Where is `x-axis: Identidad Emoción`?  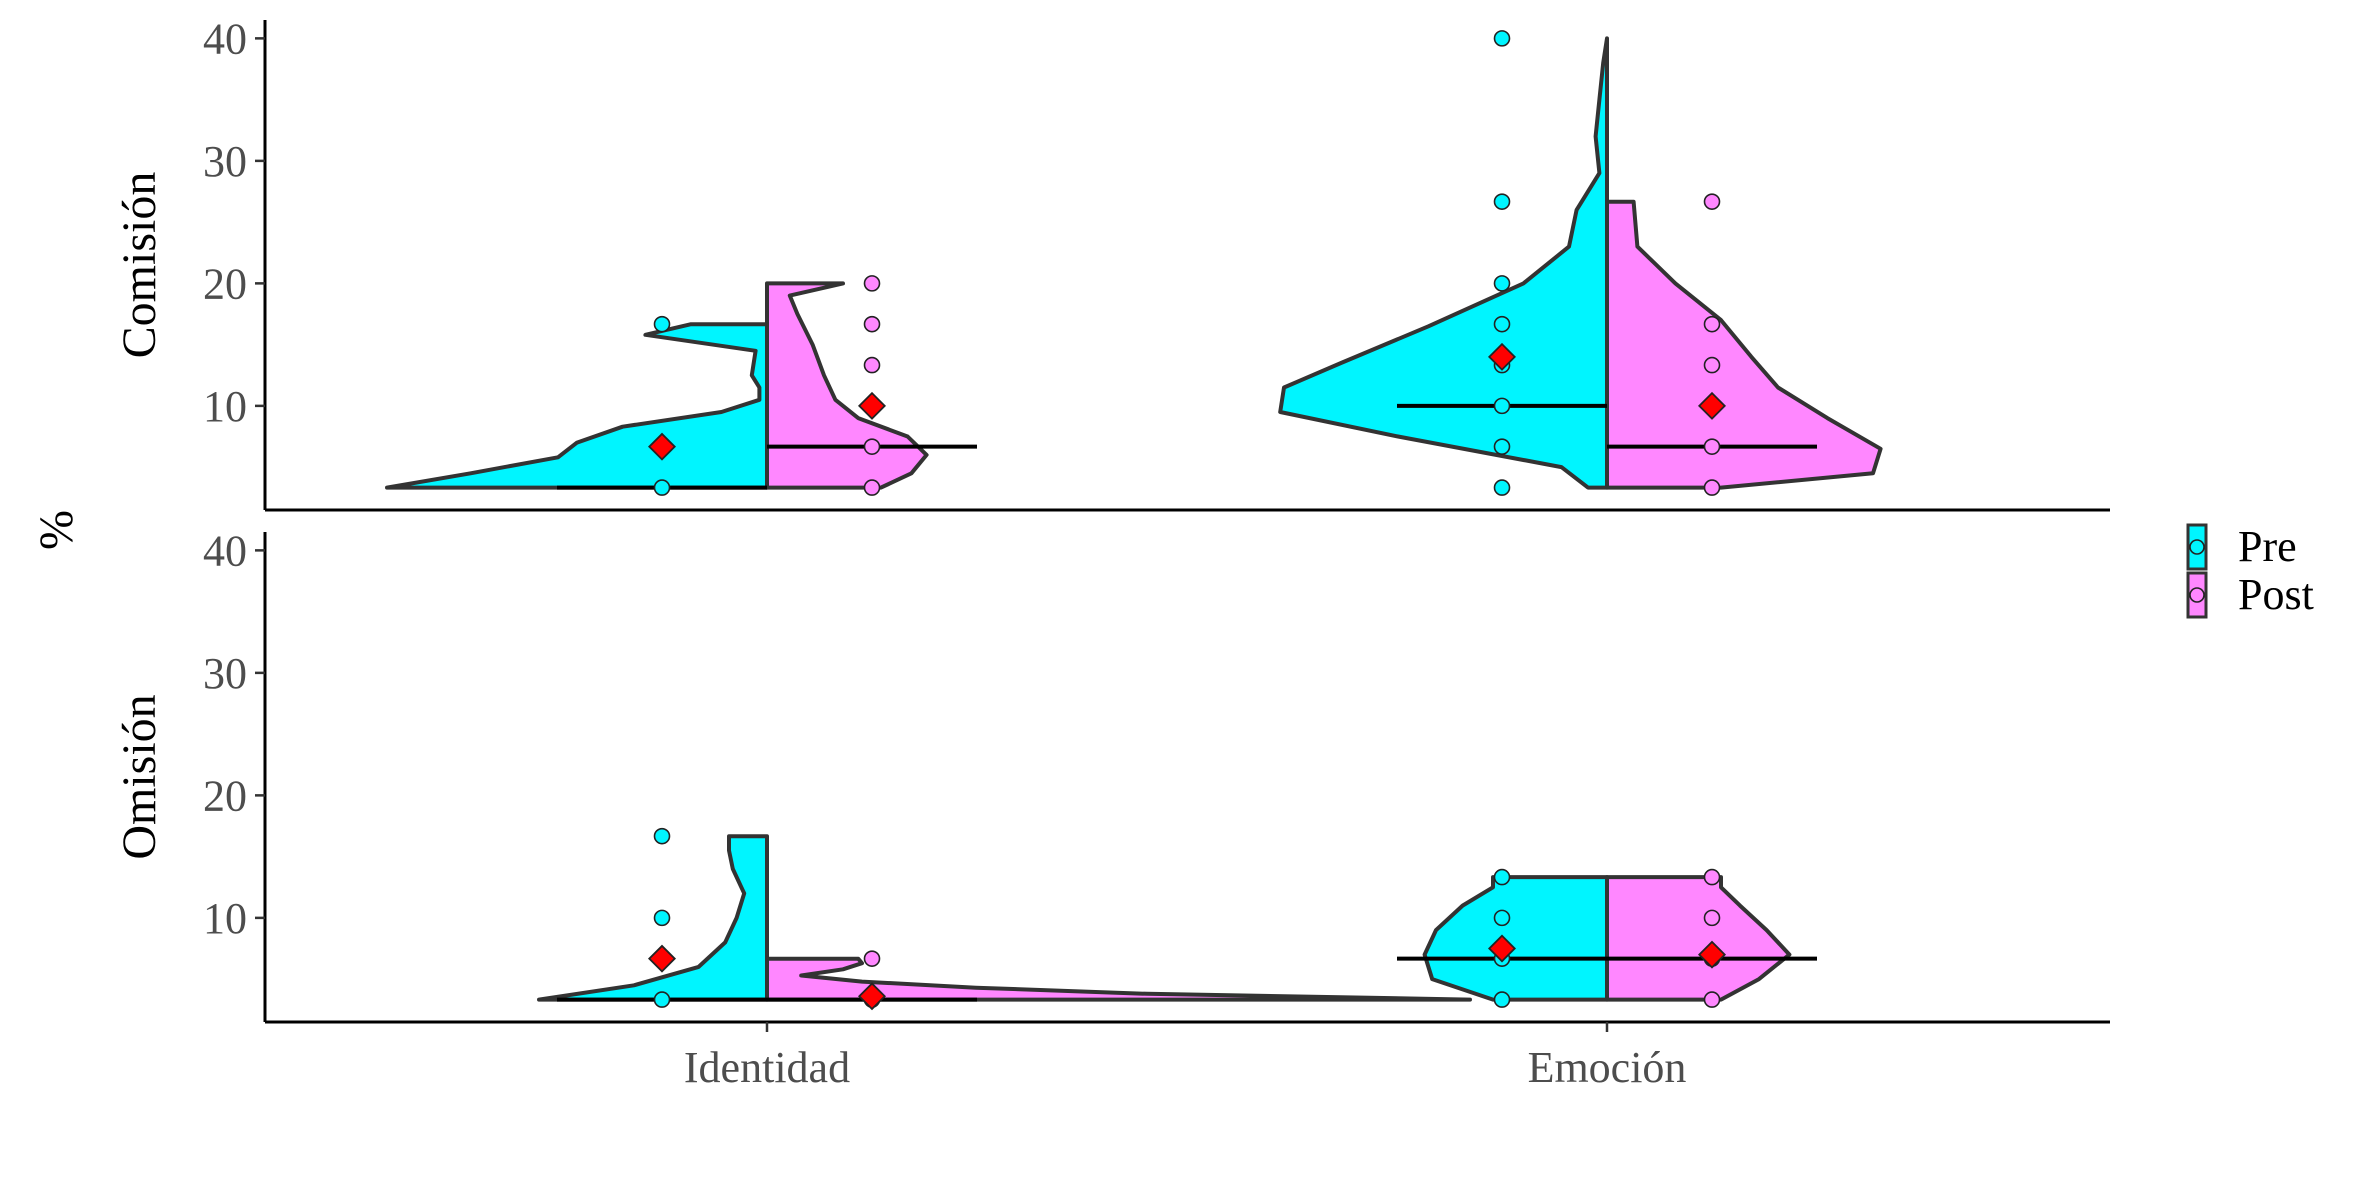 x-axis: Identidad Emoción is located at coordinates (1185, 1057).